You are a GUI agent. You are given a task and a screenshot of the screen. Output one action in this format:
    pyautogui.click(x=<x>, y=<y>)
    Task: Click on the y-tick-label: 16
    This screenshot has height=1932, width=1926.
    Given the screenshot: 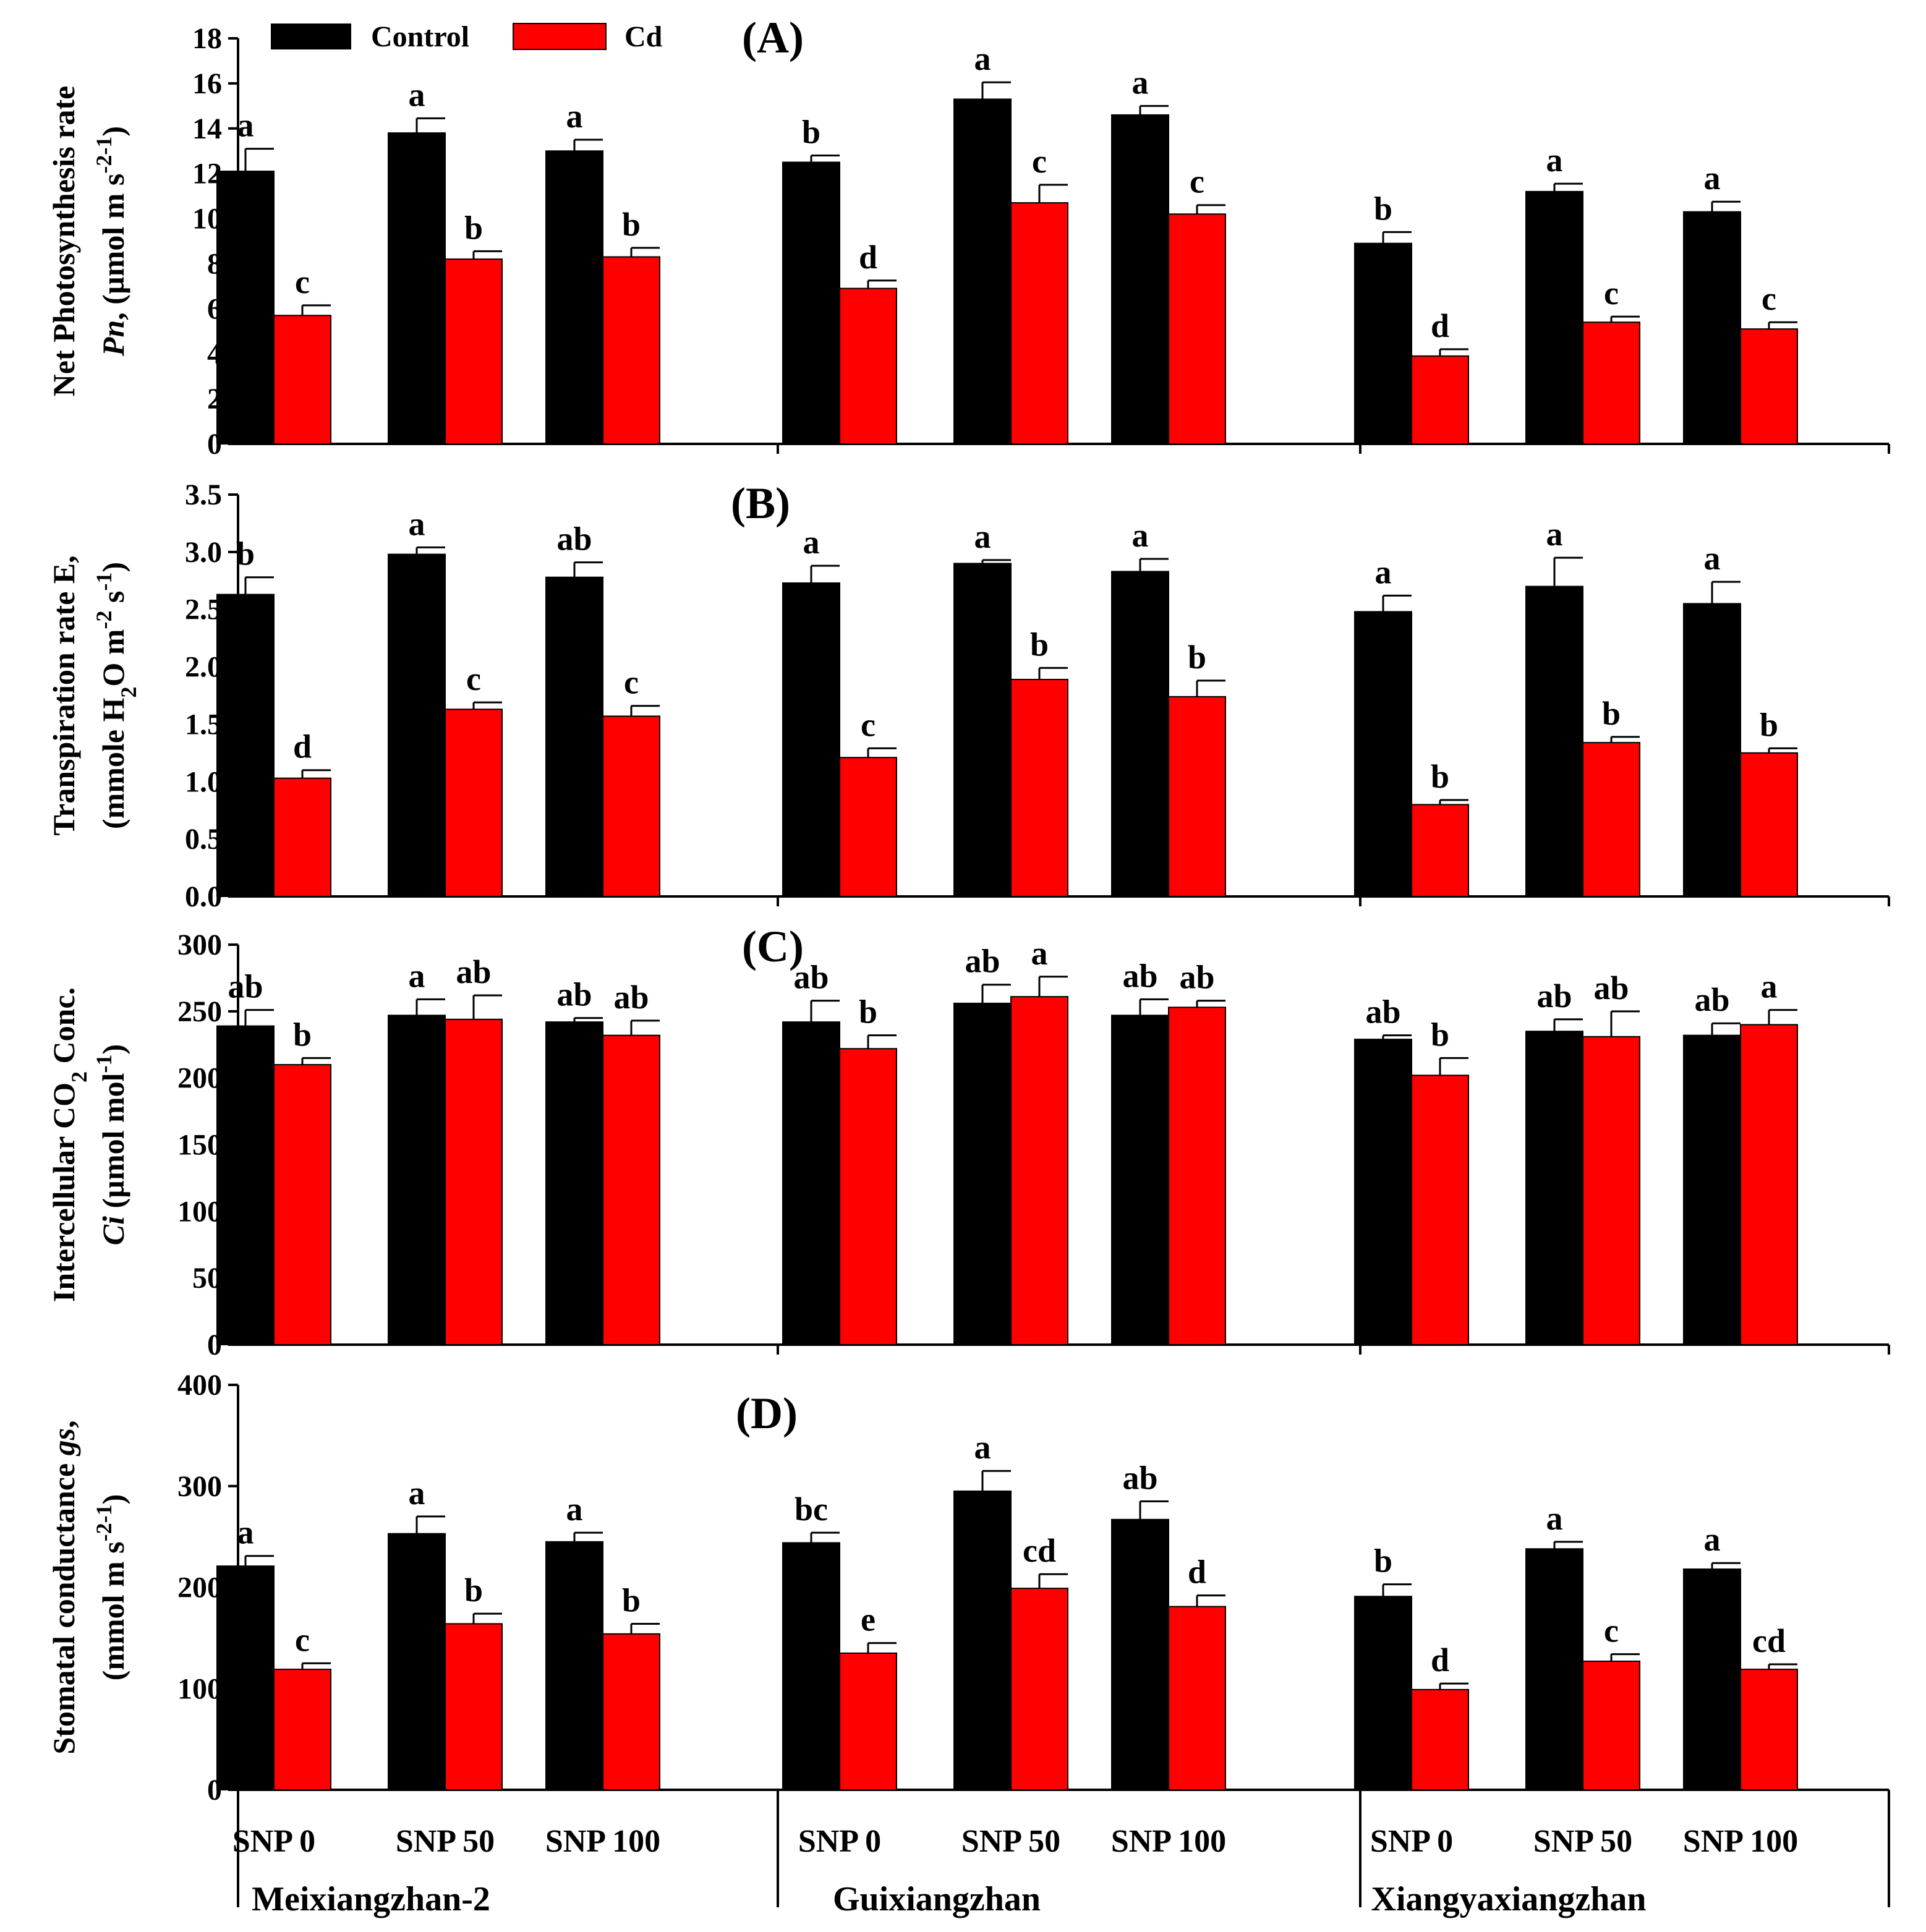 What is the action you would take?
    pyautogui.click(x=207, y=84)
    